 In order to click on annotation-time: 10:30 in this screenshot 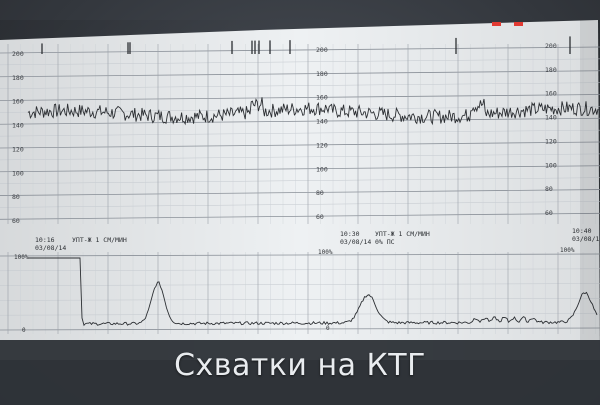, I will do `click(350, 234)`.